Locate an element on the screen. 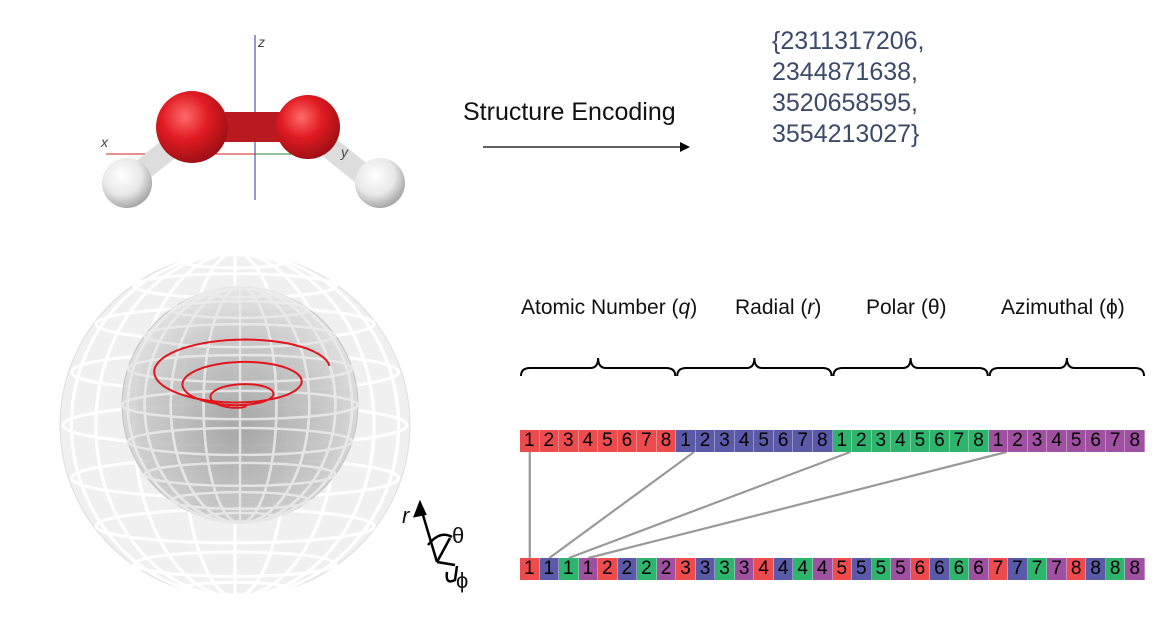 Image resolution: width=1167 pixels, height=625 pixels. field-braces is located at coordinates (832, 367).